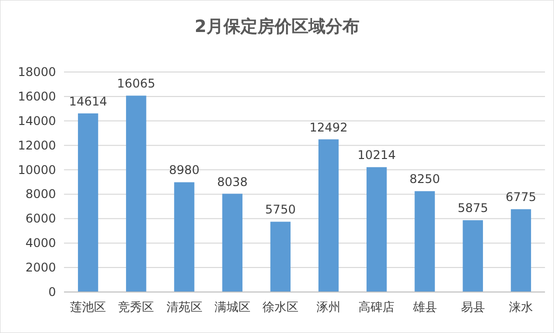 The height and width of the screenshot is (333, 554). Describe the element at coordinates (37, 145) in the screenshot. I see `y-tick-label: 12000` at that location.